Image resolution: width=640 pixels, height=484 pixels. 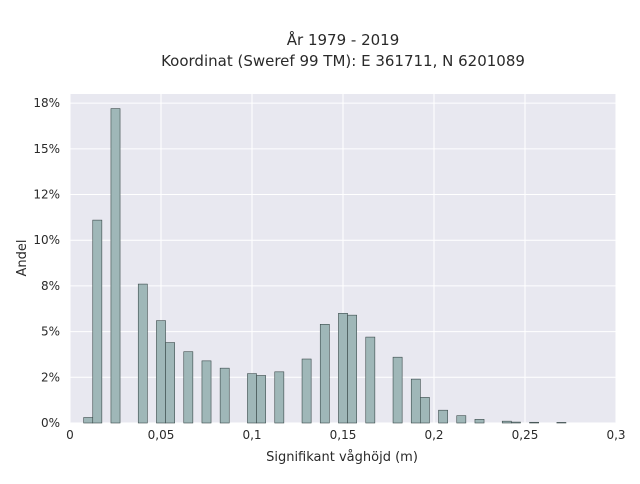 What do you see at coordinates (46, 240) in the screenshot?
I see `y-tick-label: 10%` at bounding box center [46, 240].